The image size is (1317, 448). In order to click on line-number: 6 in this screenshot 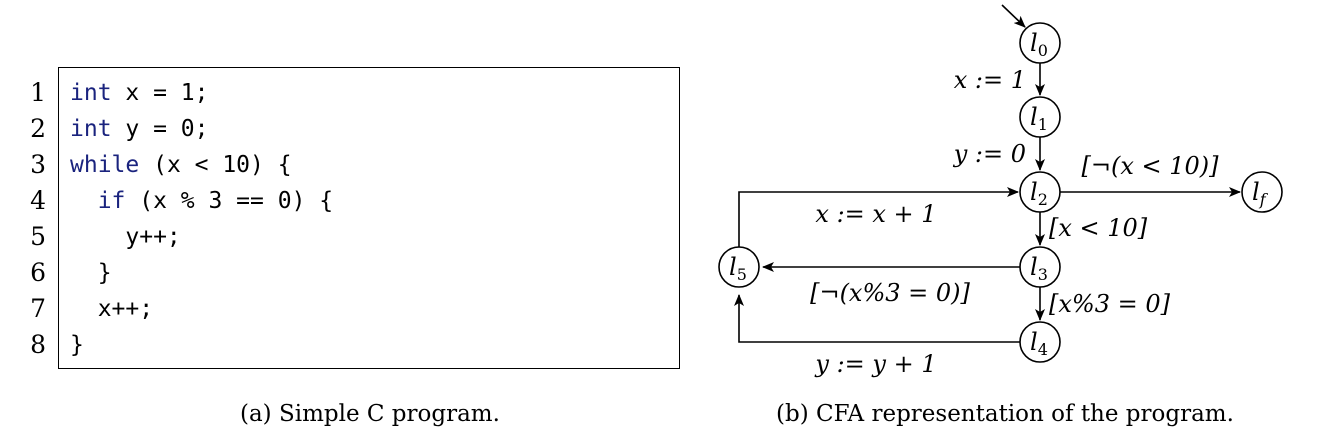, I will do `click(38, 272)`.